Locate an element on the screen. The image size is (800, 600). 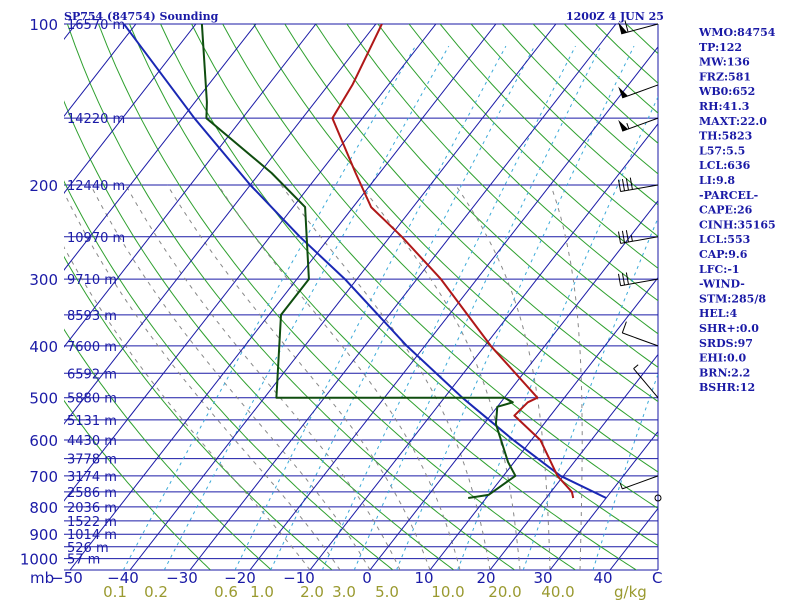
height-label: 9710 m is located at coordinates (92, 280).